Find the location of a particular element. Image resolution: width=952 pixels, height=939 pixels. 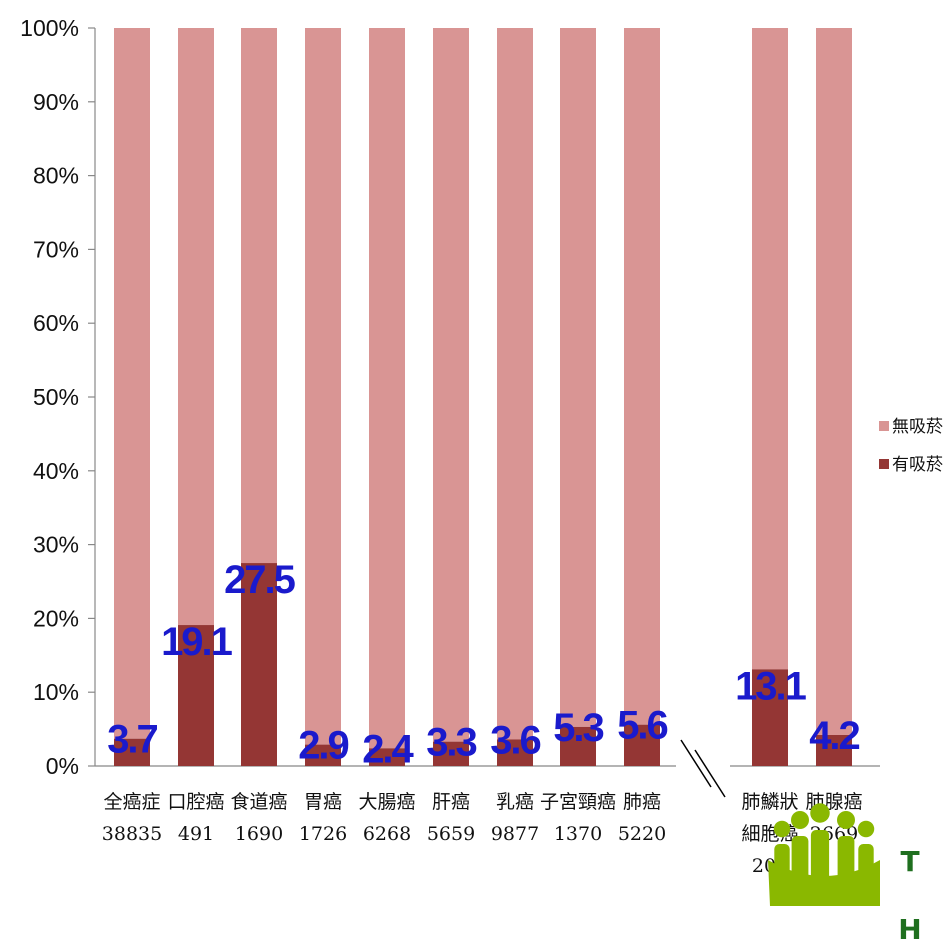

y-tick-label: 10% is located at coordinates (56, 692).